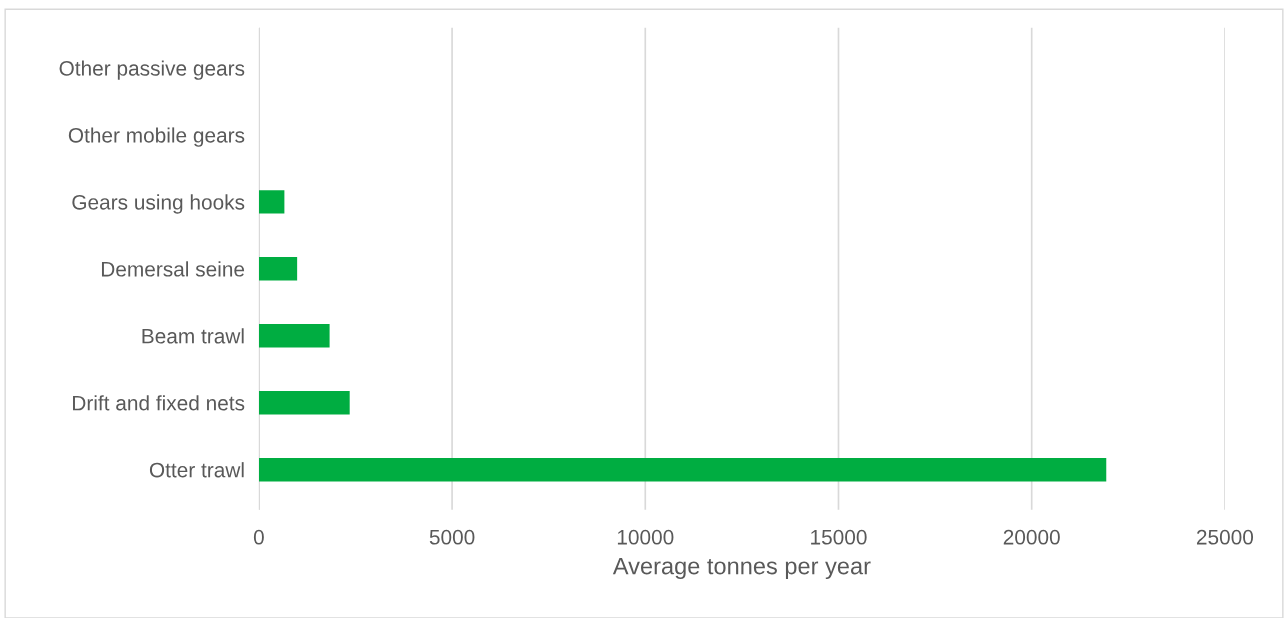  What do you see at coordinates (839, 537) in the screenshot?
I see `x-tick-label: 15000` at bounding box center [839, 537].